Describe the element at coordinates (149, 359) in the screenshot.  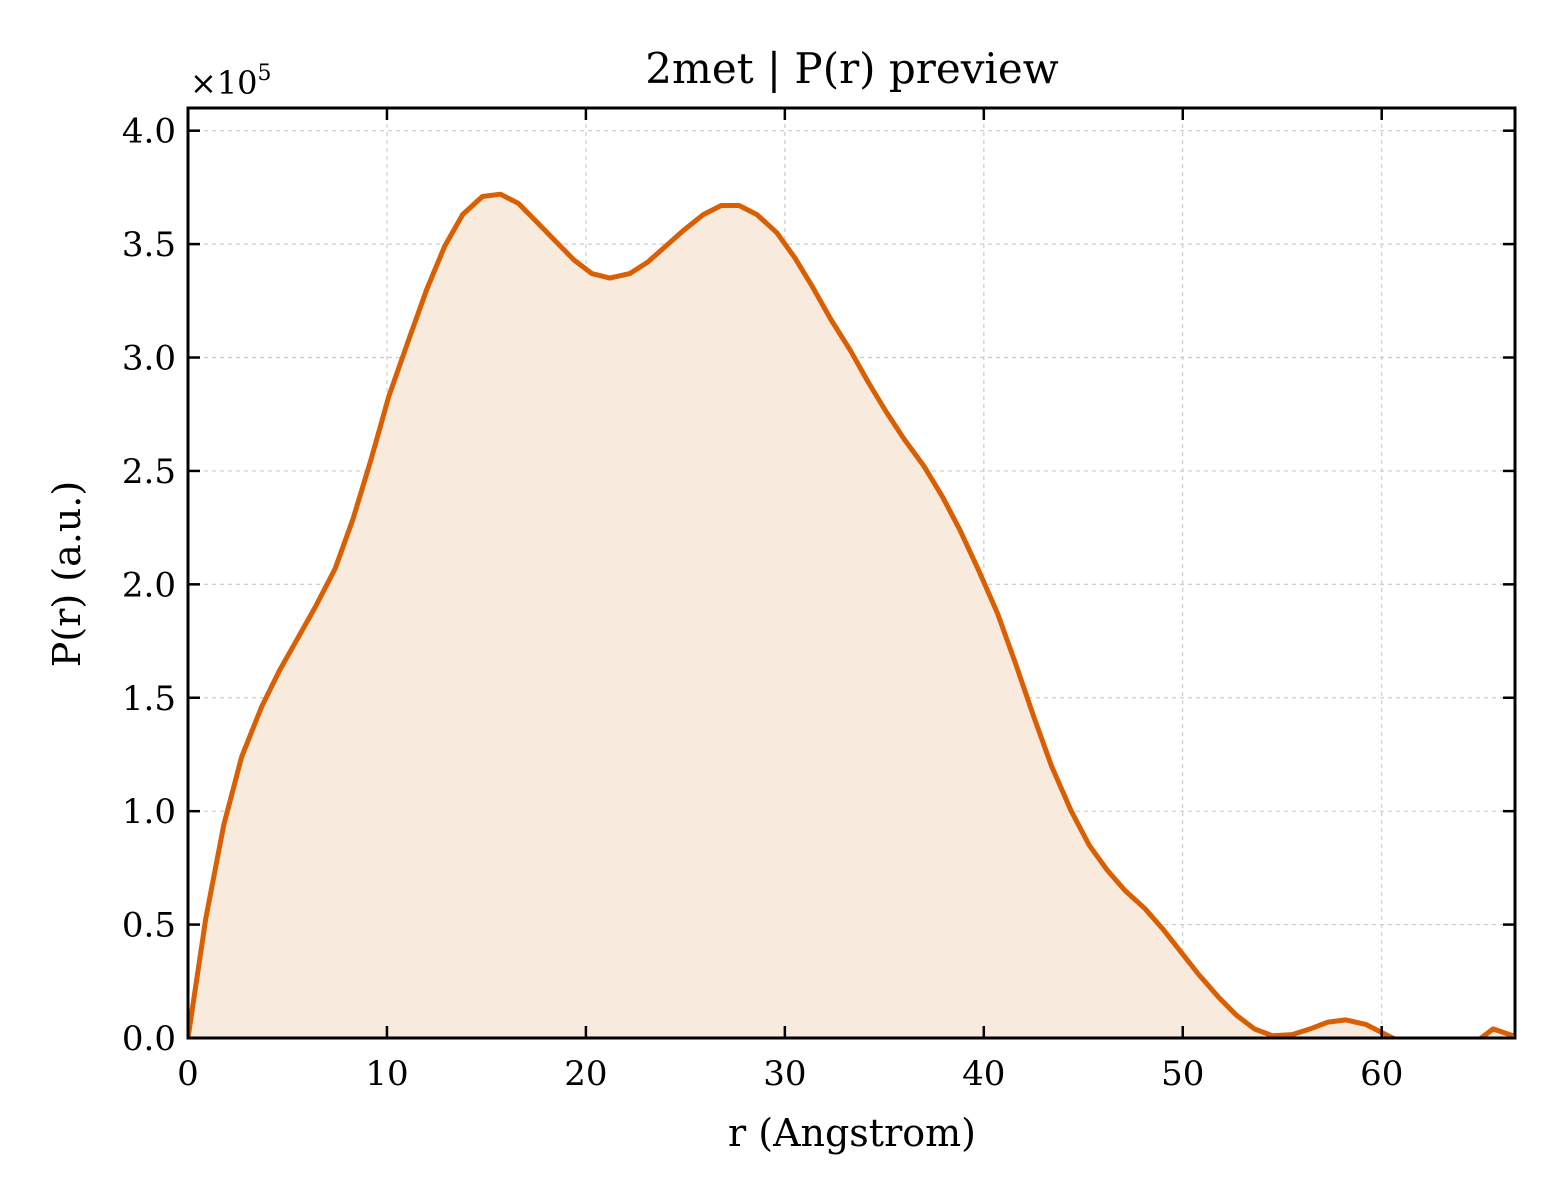
I see `y-tick-label: 3.0` at that location.